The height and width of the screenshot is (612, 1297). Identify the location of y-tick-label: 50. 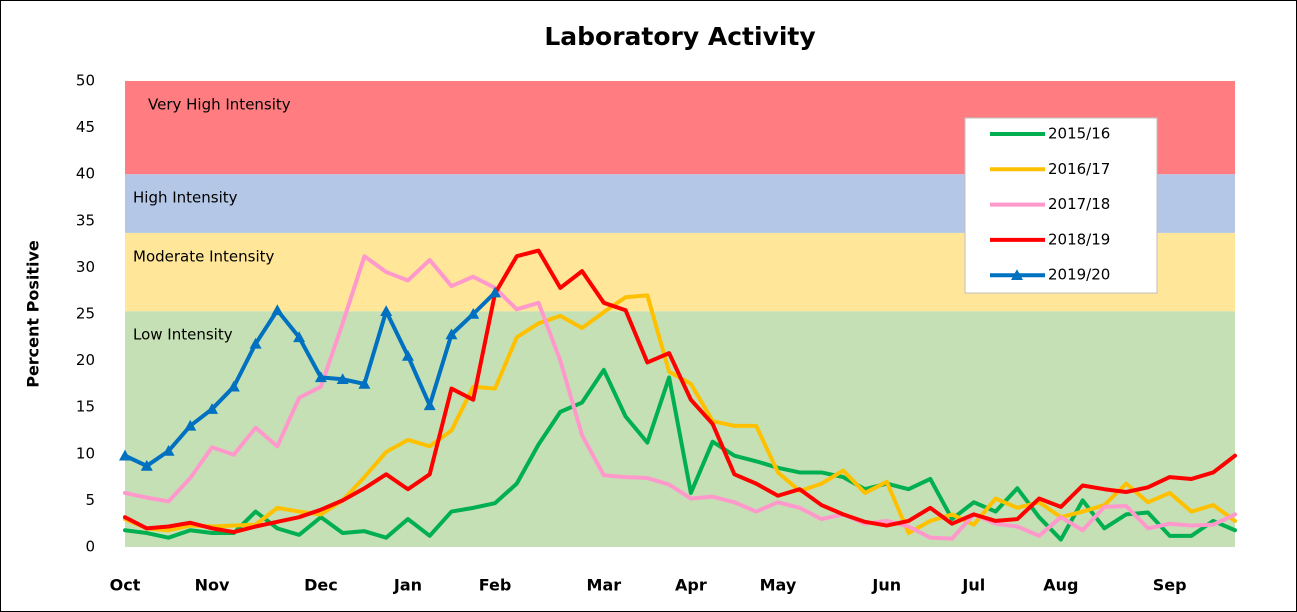
(85, 81).